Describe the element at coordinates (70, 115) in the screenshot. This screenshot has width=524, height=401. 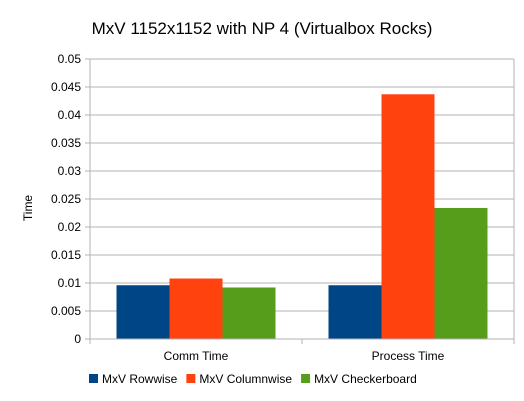
I see `y-tick-label: 0.04` at that location.